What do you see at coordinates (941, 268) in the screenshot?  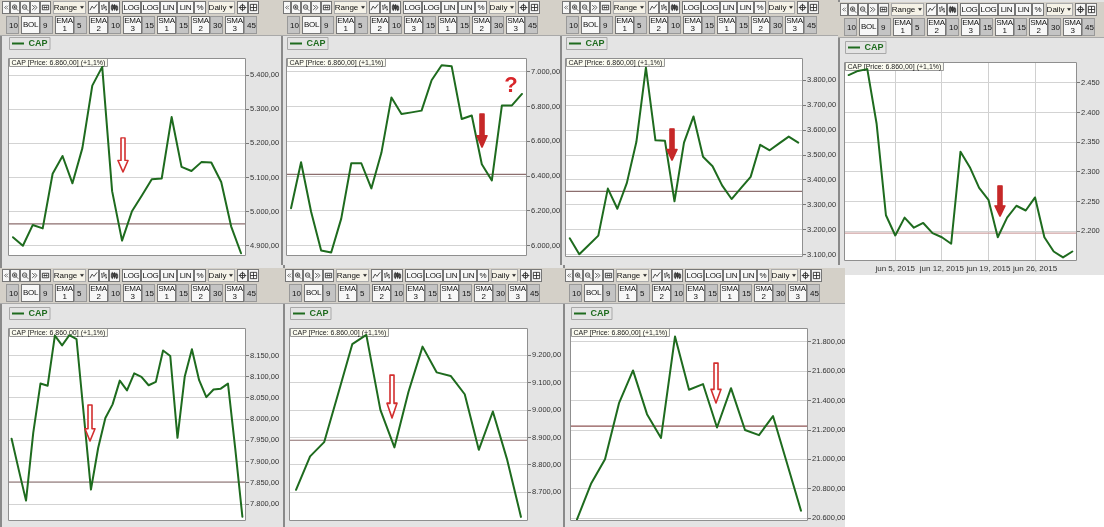 I see `x-tick-label: jun 12, 2015` at bounding box center [941, 268].